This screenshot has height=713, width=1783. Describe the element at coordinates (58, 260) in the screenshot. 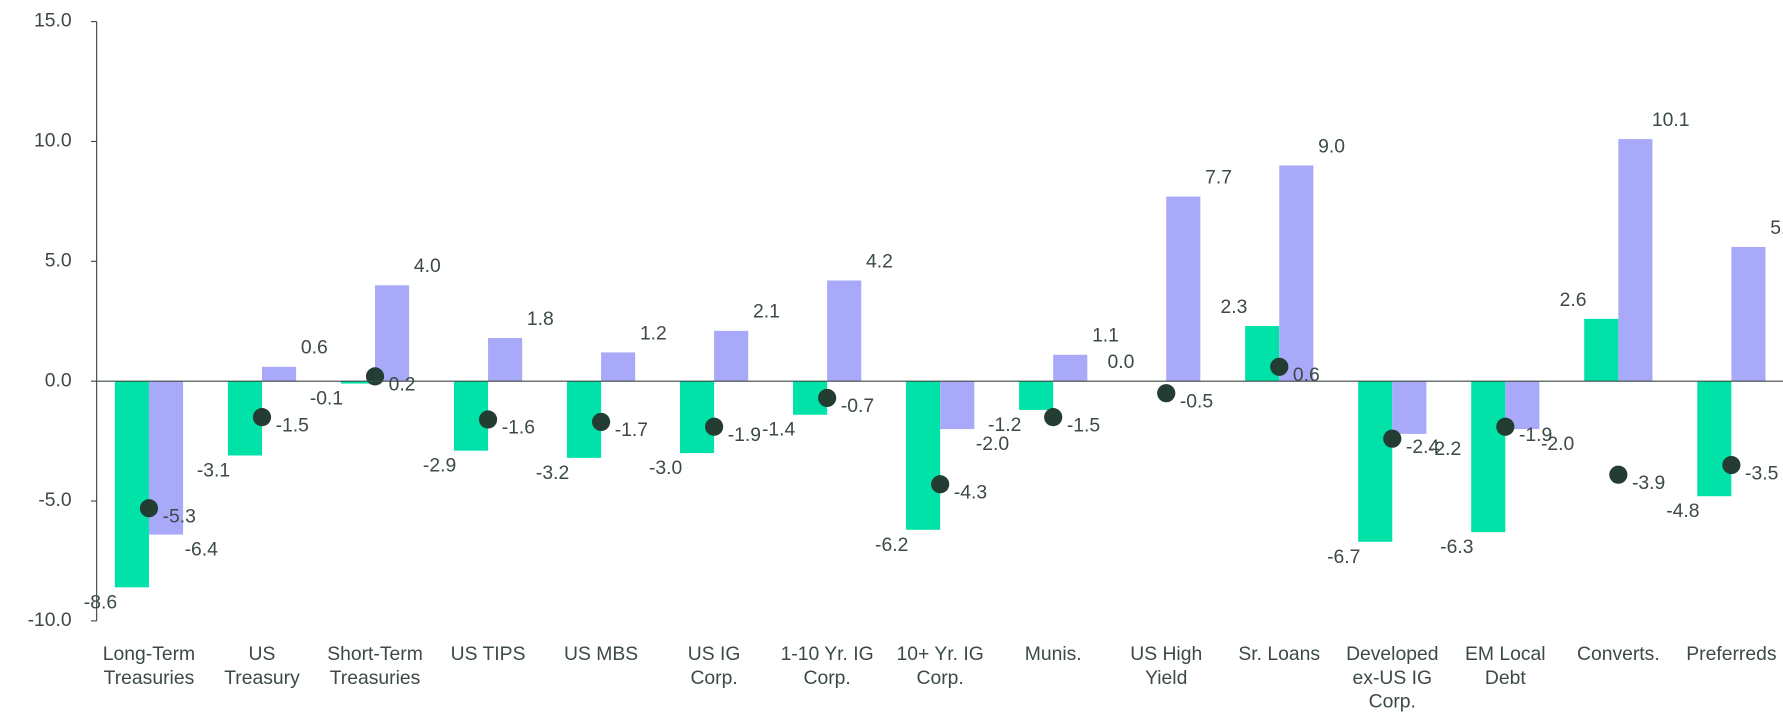

I see `y-tick-label: 5.0` at that location.